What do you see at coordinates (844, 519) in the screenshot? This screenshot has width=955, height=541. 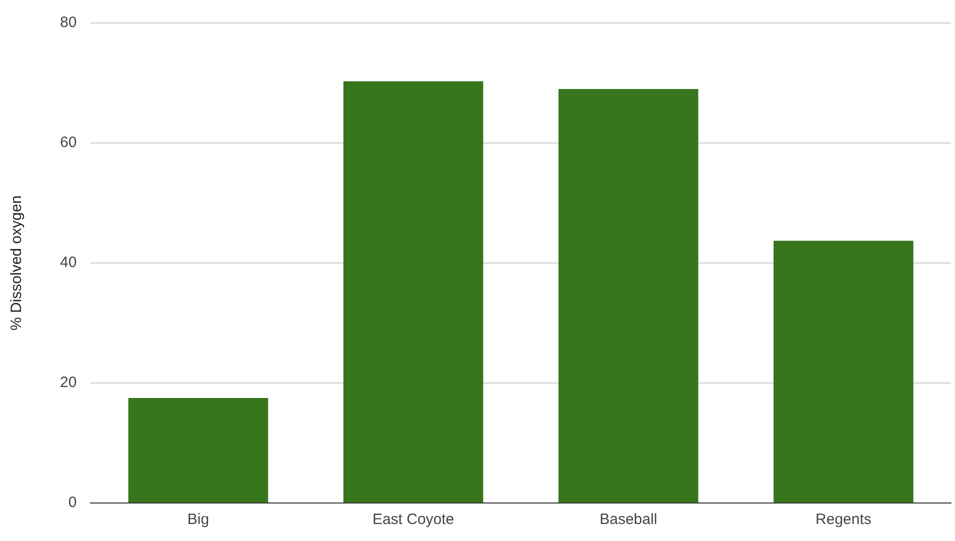 I see `x-tick-label: Regents` at bounding box center [844, 519].